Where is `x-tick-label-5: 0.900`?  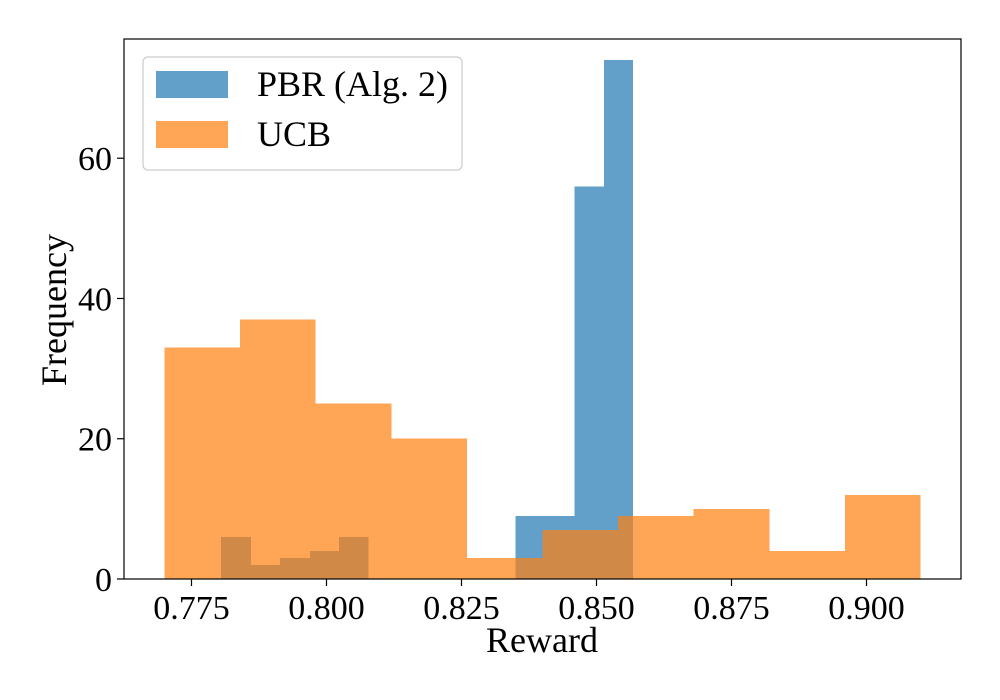 x-tick-label-5: 0.900 is located at coordinates (866, 608).